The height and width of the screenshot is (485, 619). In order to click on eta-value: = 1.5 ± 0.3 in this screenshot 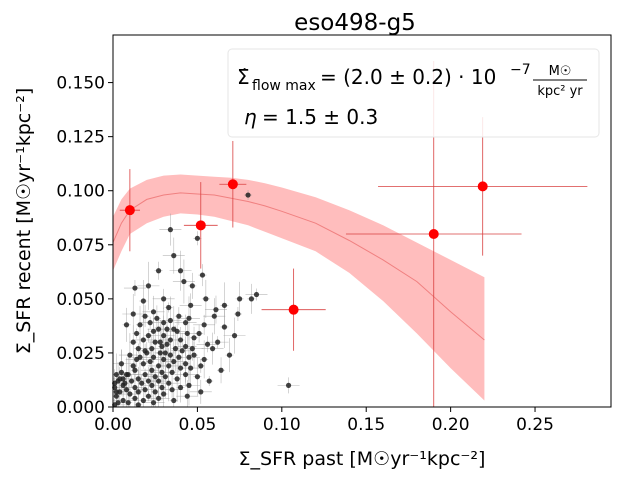, I will do `click(320, 117)`.